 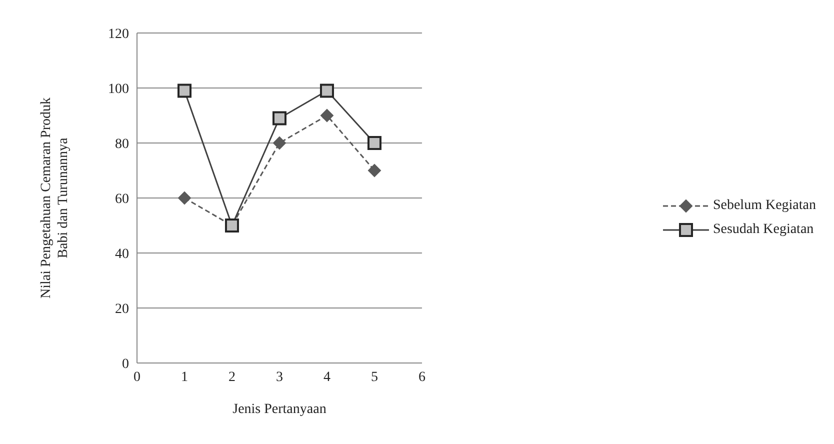 I want to click on legend-label: Sebelum Kegiatan, so click(x=764, y=206).